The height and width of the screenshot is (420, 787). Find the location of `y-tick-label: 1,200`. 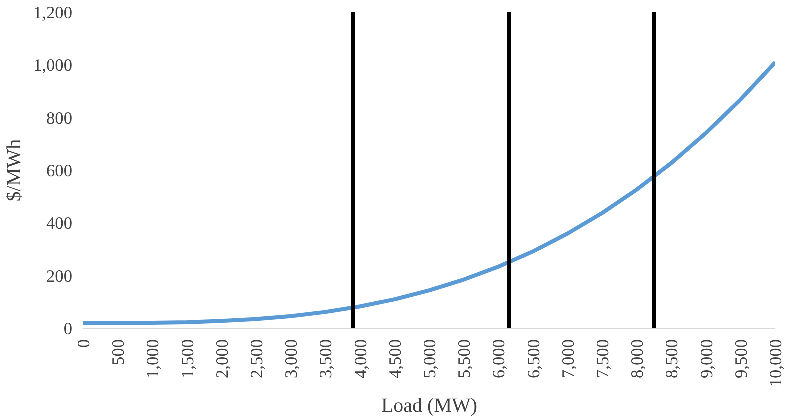

y-tick-label: 1,200 is located at coordinates (53, 13).